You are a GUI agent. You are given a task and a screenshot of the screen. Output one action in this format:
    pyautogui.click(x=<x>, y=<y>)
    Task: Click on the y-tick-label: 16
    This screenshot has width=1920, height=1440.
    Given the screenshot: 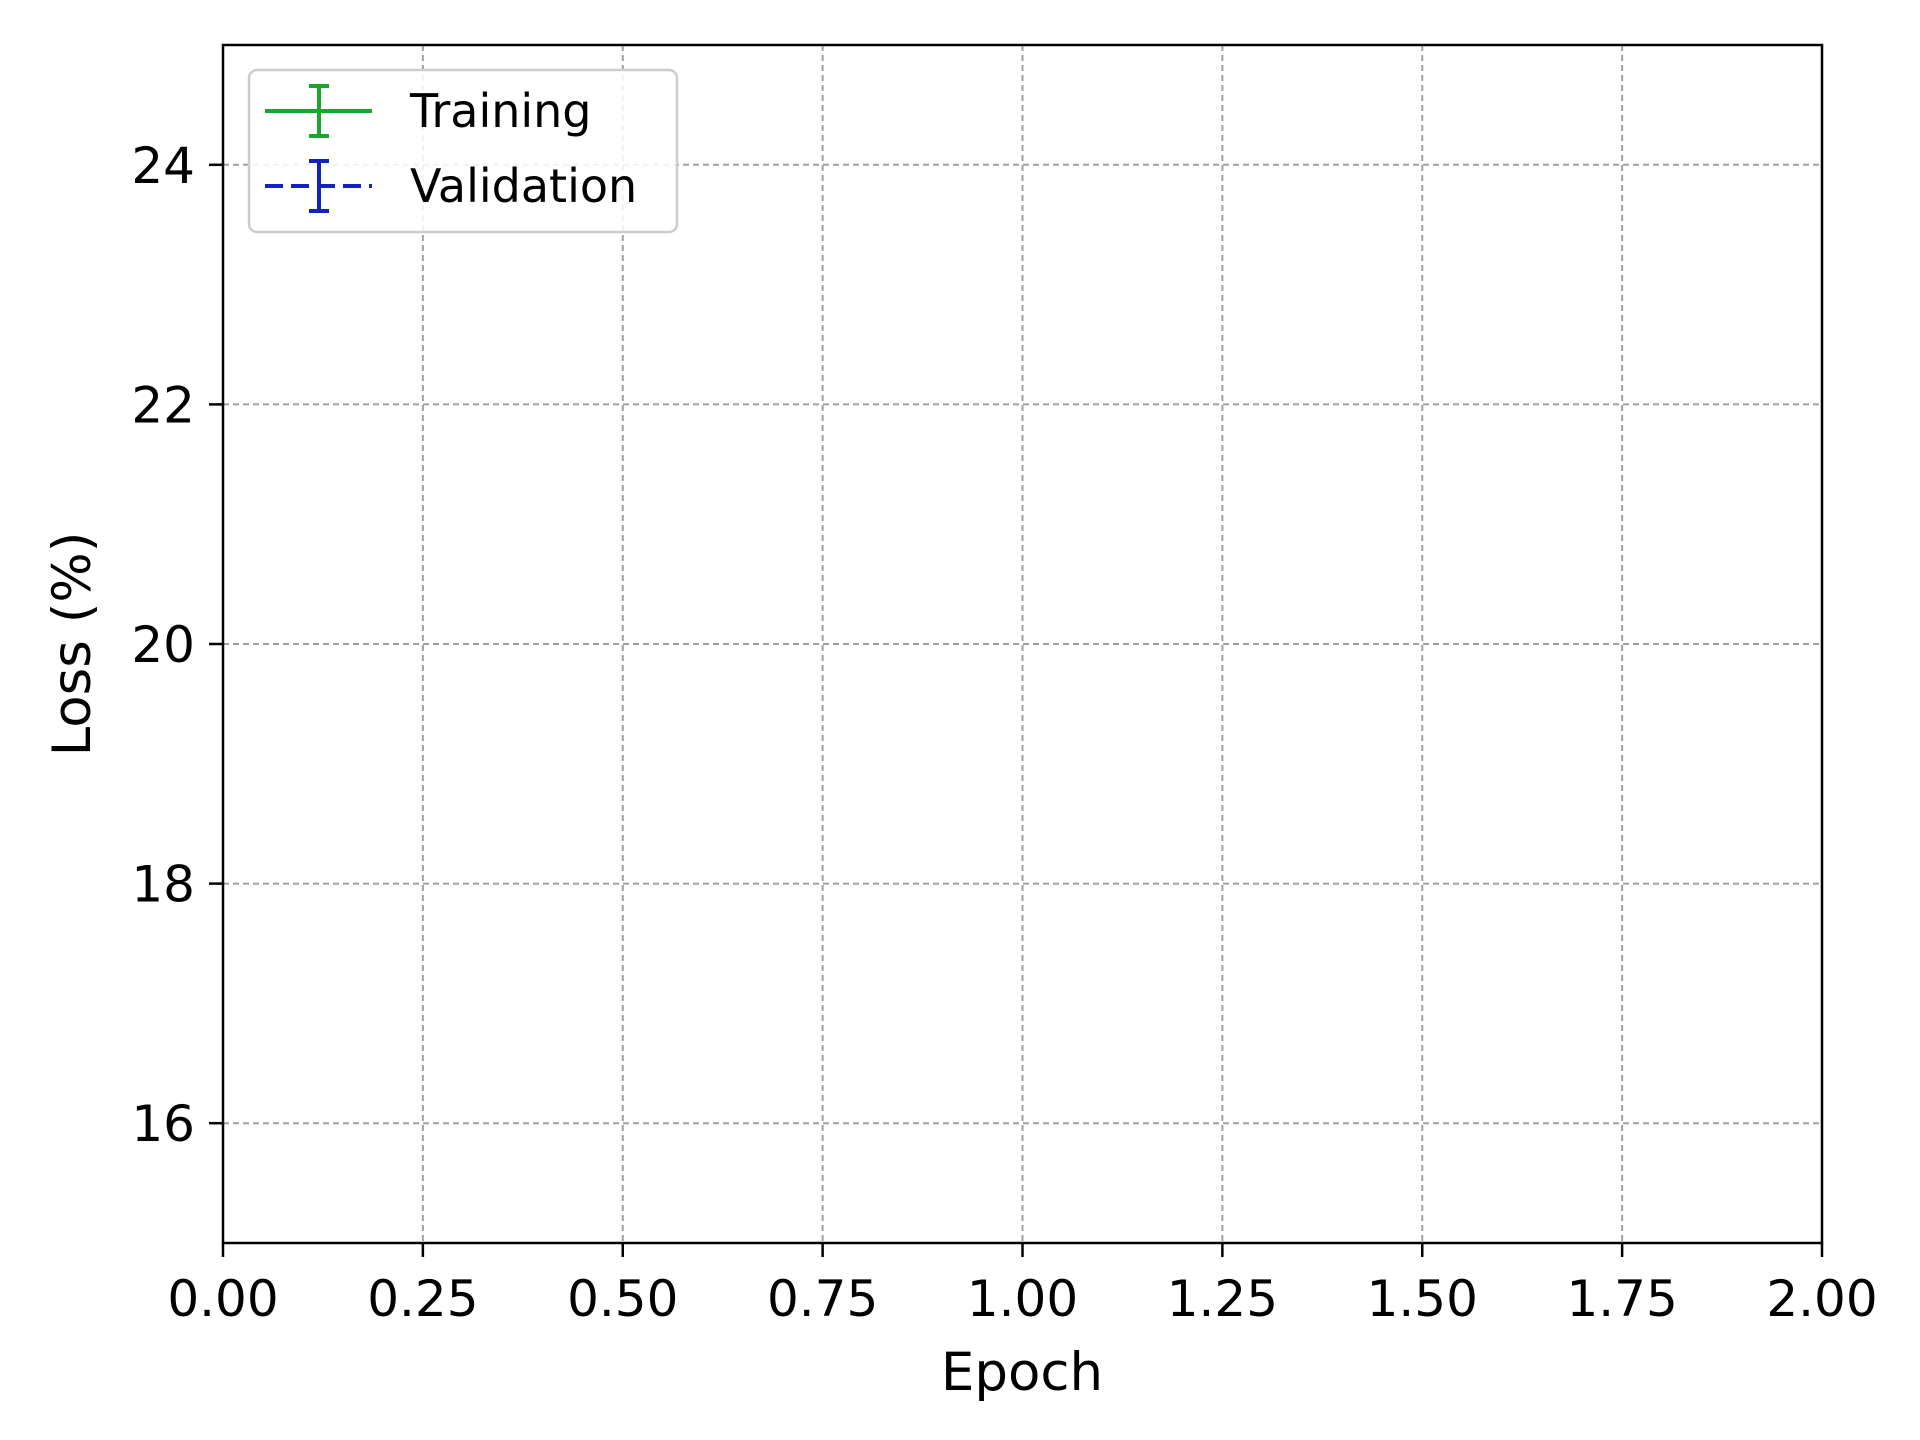 What is the action you would take?
    pyautogui.click(x=163, y=1124)
    